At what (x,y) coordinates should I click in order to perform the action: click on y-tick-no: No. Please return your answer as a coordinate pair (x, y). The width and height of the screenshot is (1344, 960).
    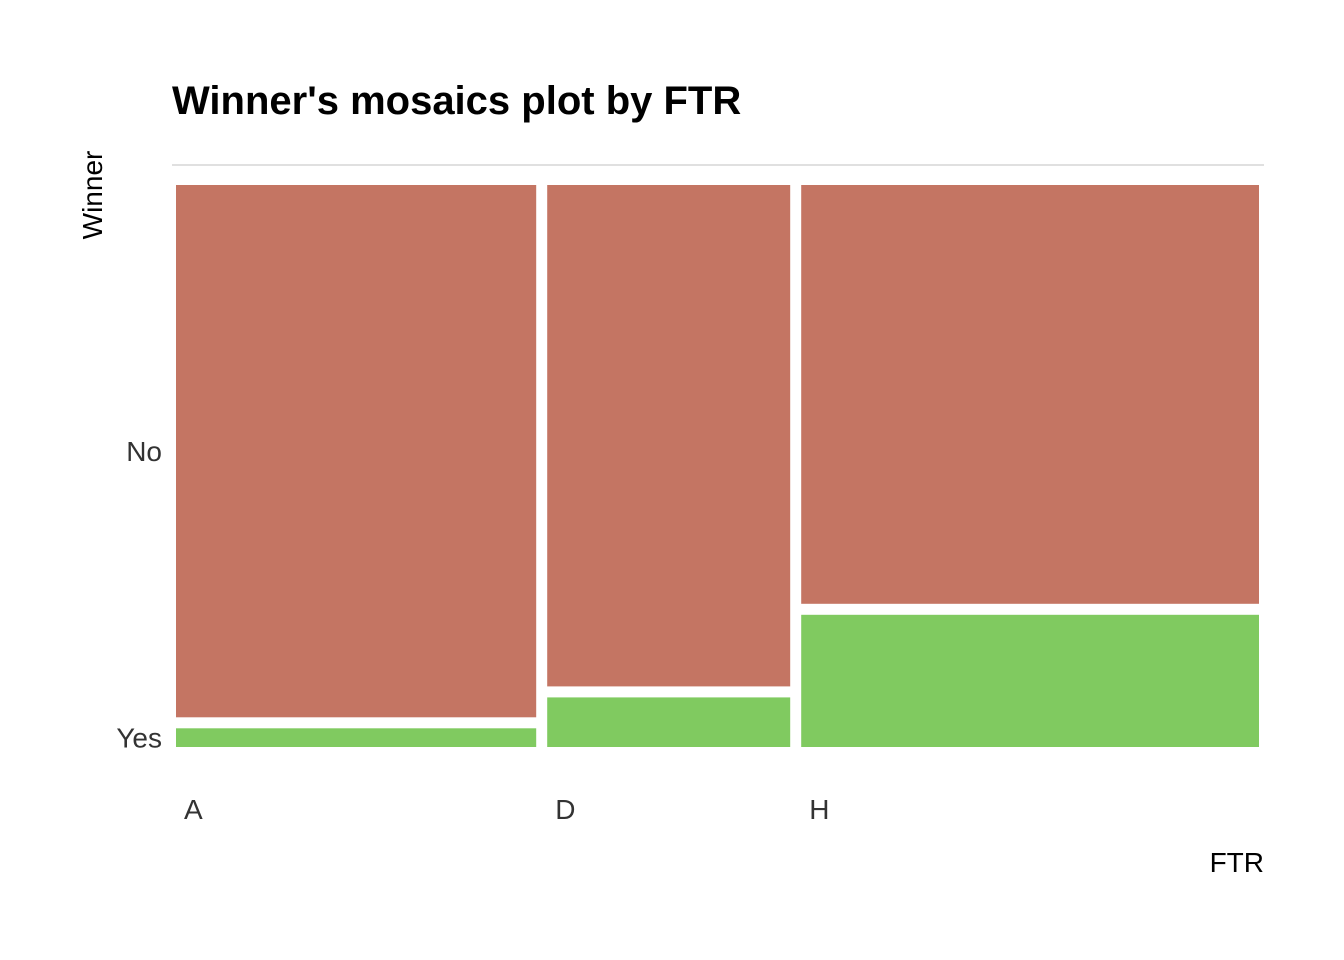
    Looking at the image, I should click on (144, 451).